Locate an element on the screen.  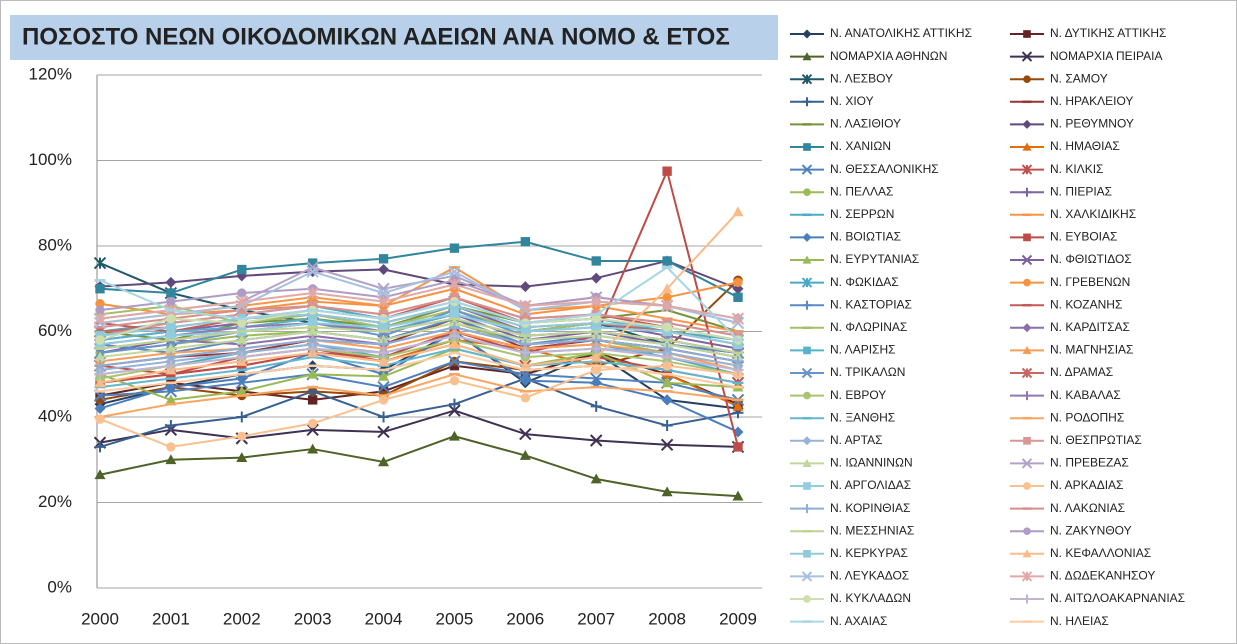
legend-label: Ν. ΚΕΡΚΥΡΑΣ is located at coordinates (869, 553).